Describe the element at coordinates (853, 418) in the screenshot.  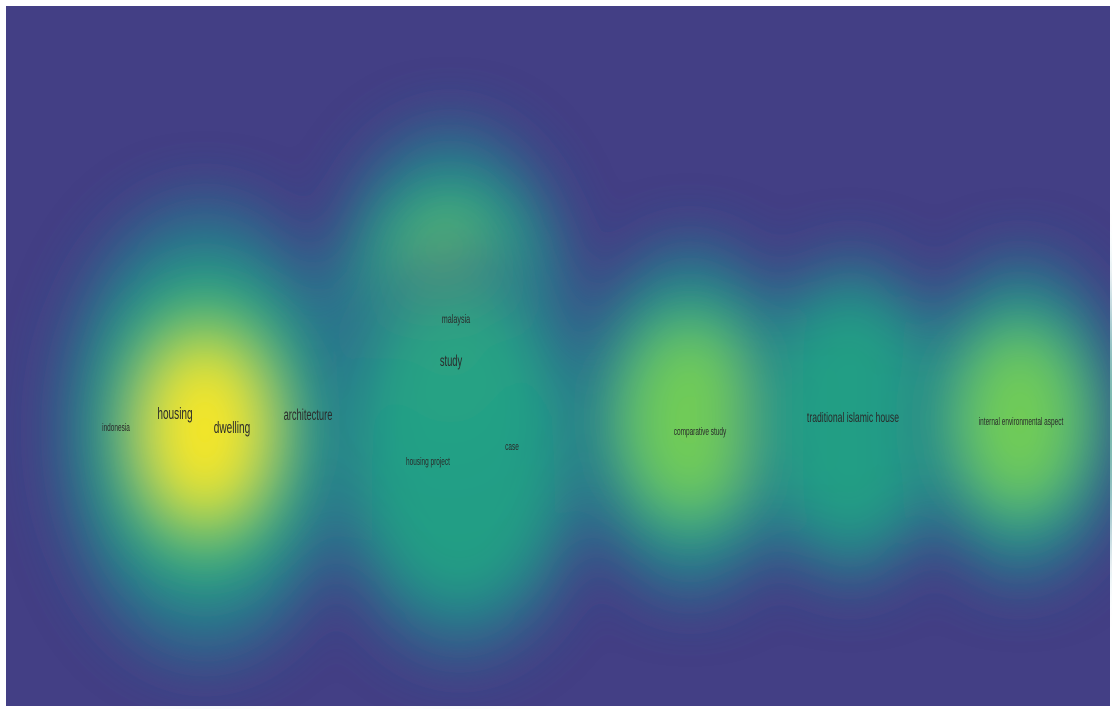
I see `keyword-label: traditional islamic house` at that location.